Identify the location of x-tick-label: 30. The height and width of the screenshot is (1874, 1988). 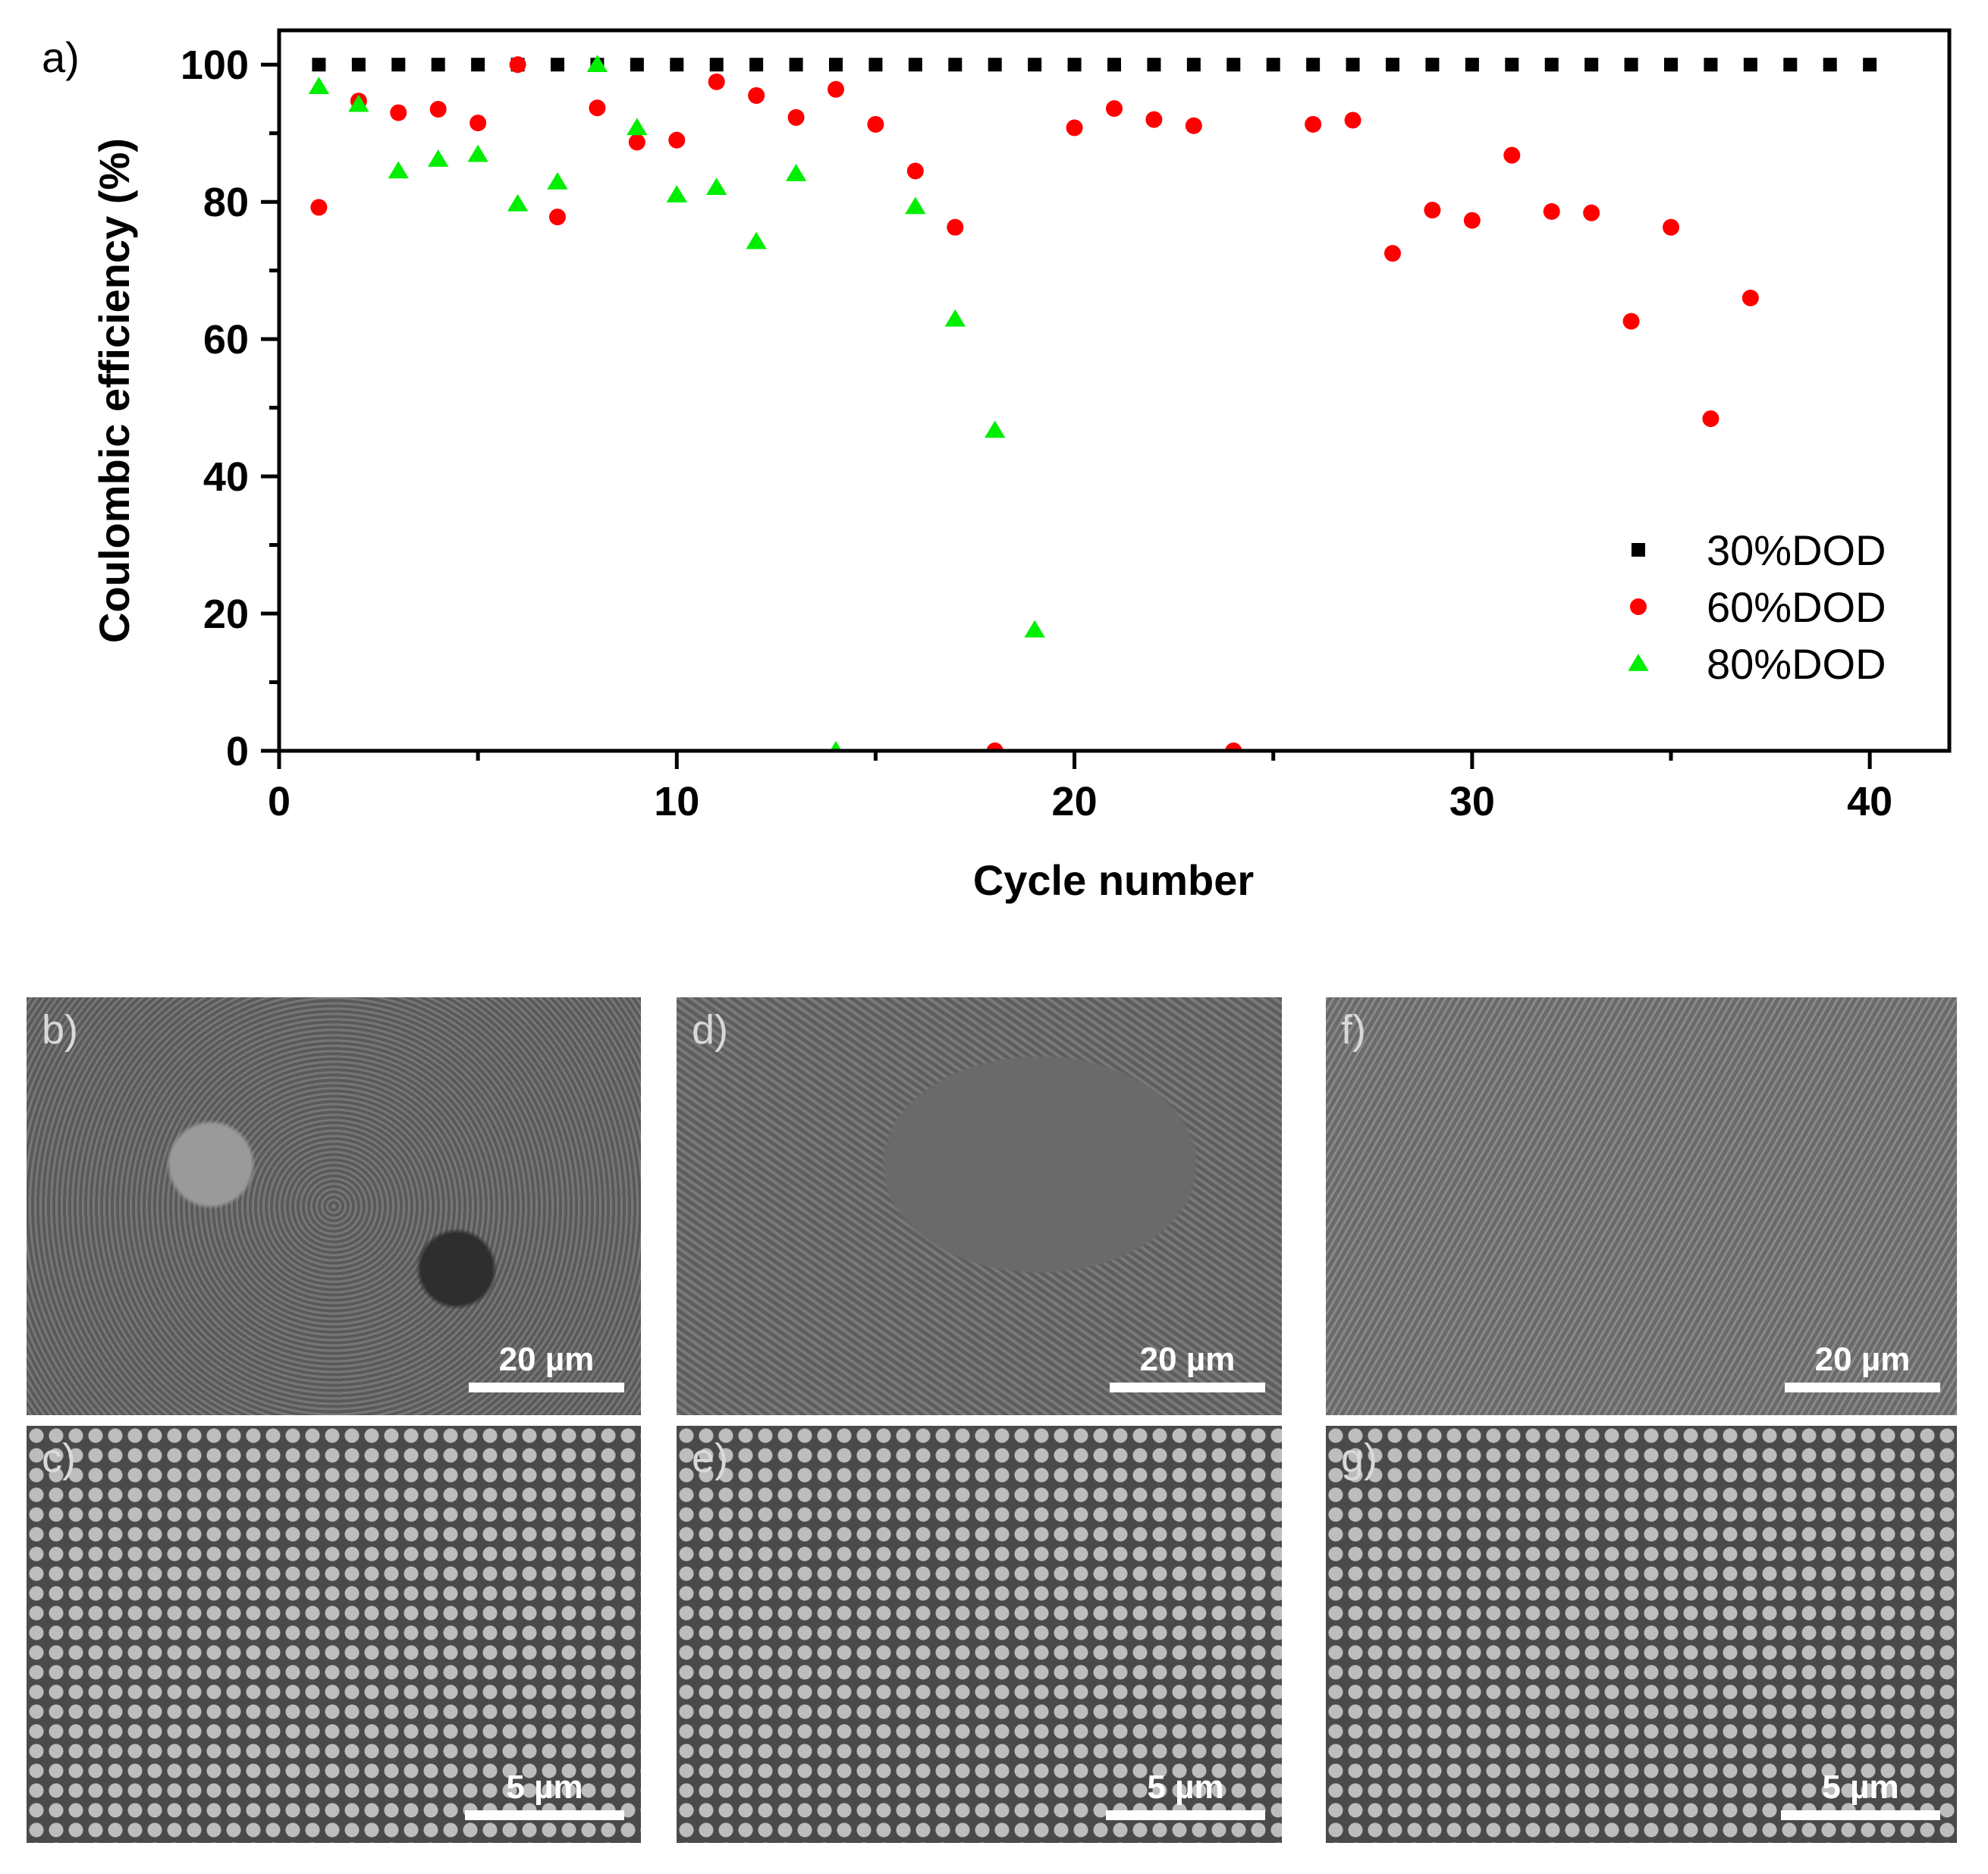
(1472, 802).